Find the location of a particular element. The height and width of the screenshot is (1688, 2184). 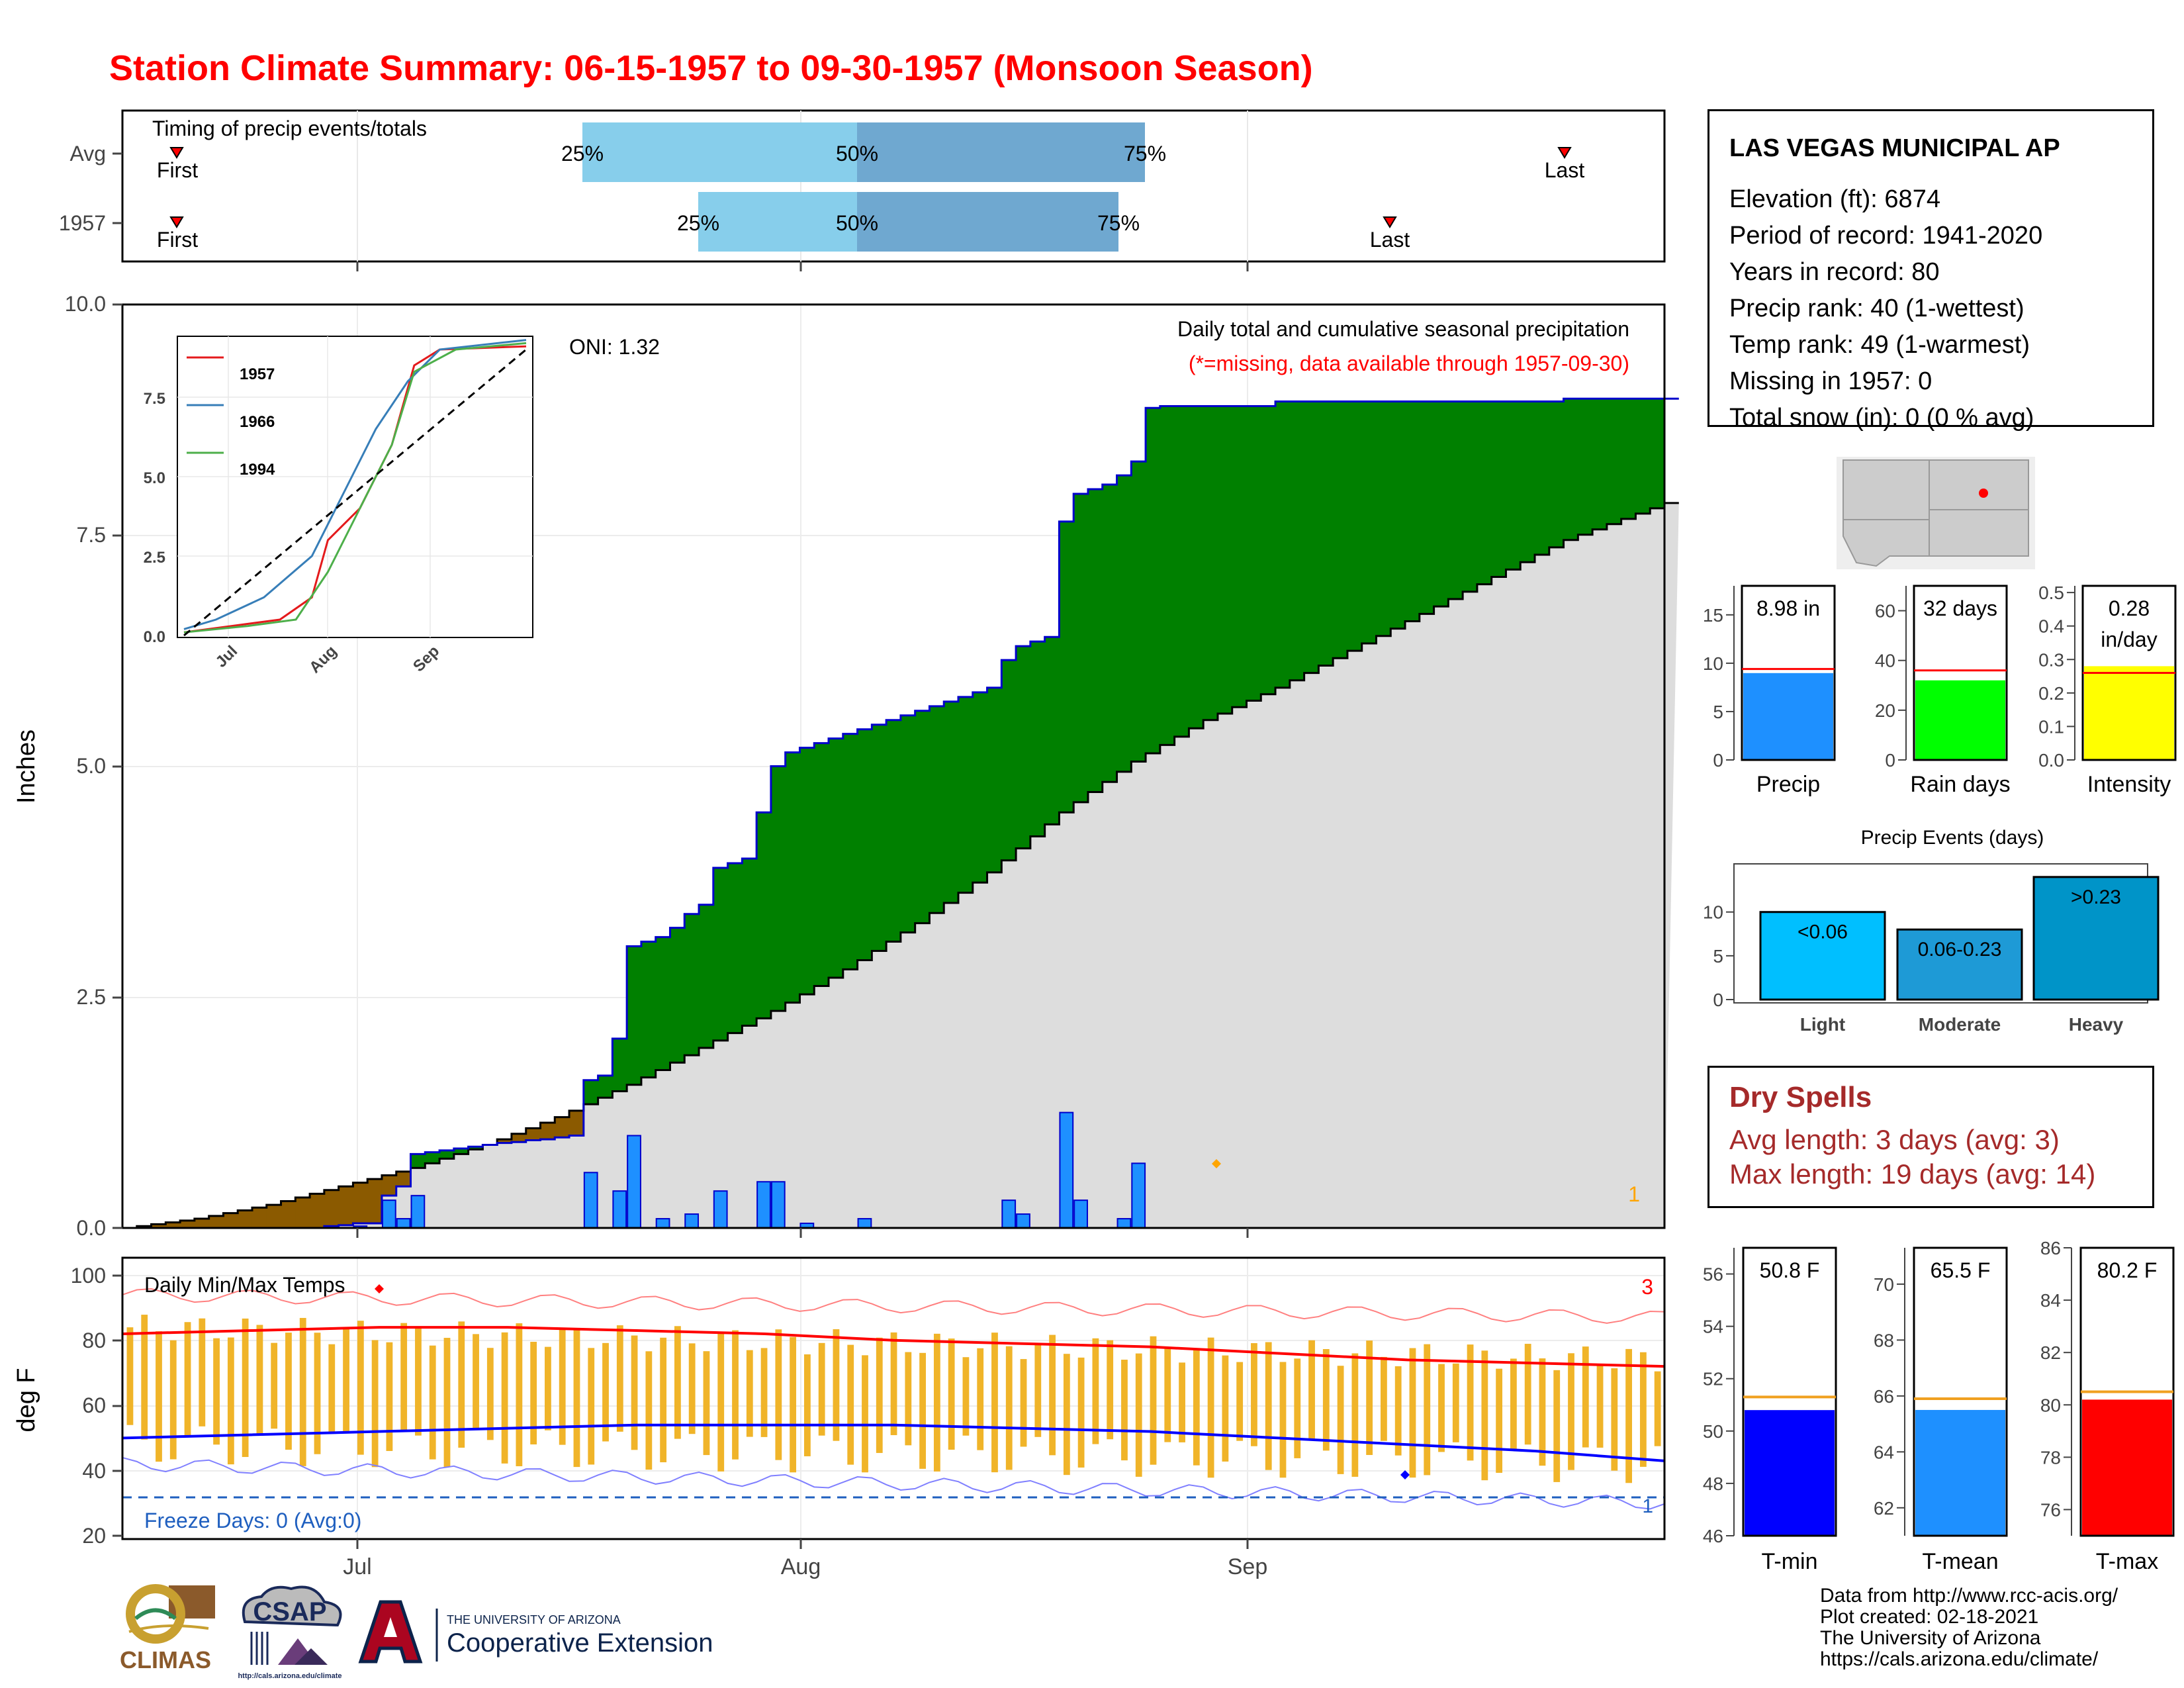

inset-legend-1966: 1966 is located at coordinates (257, 422).